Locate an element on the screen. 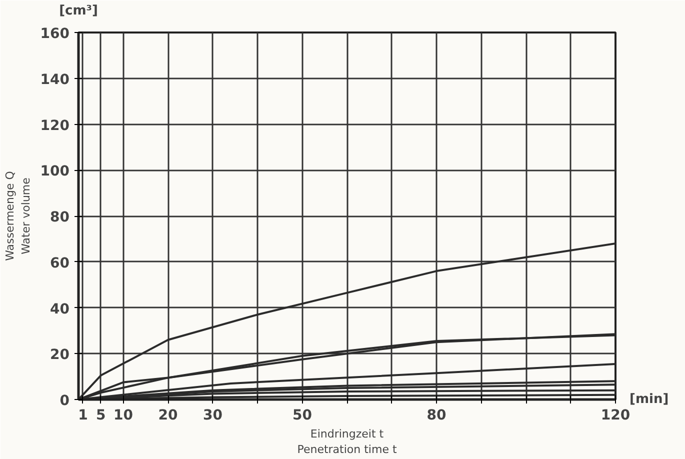 The height and width of the screenshot is (459, 685). y-tick-label: 40 is located at coordinates (60, 309).